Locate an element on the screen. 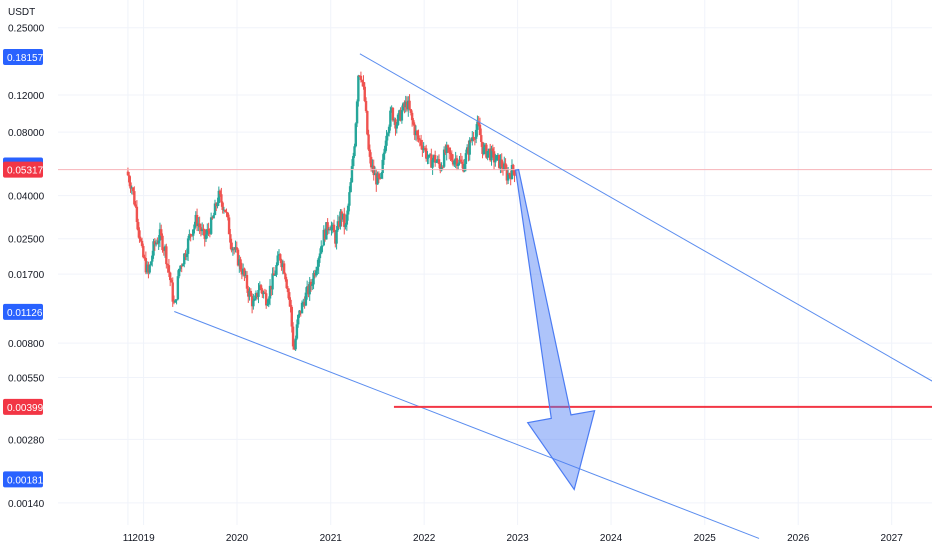 The width and height of the screenshot is (932, 550). price-badge-bg is located at coordinates (23, 169).